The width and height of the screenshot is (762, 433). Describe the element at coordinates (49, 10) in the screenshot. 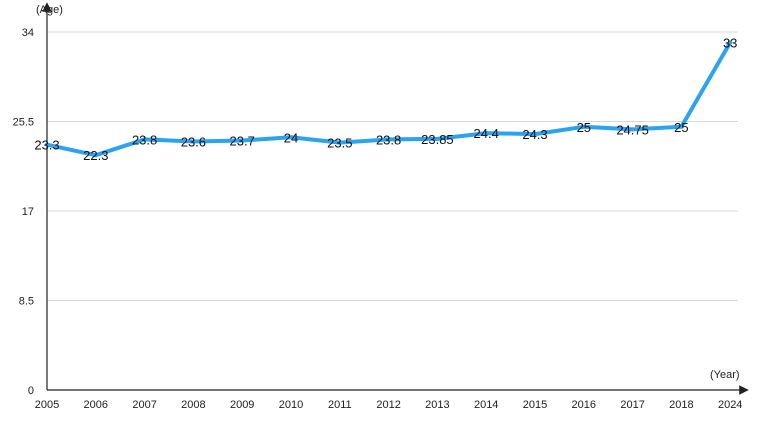

I see `y-axis-title: (Age)` at that location.